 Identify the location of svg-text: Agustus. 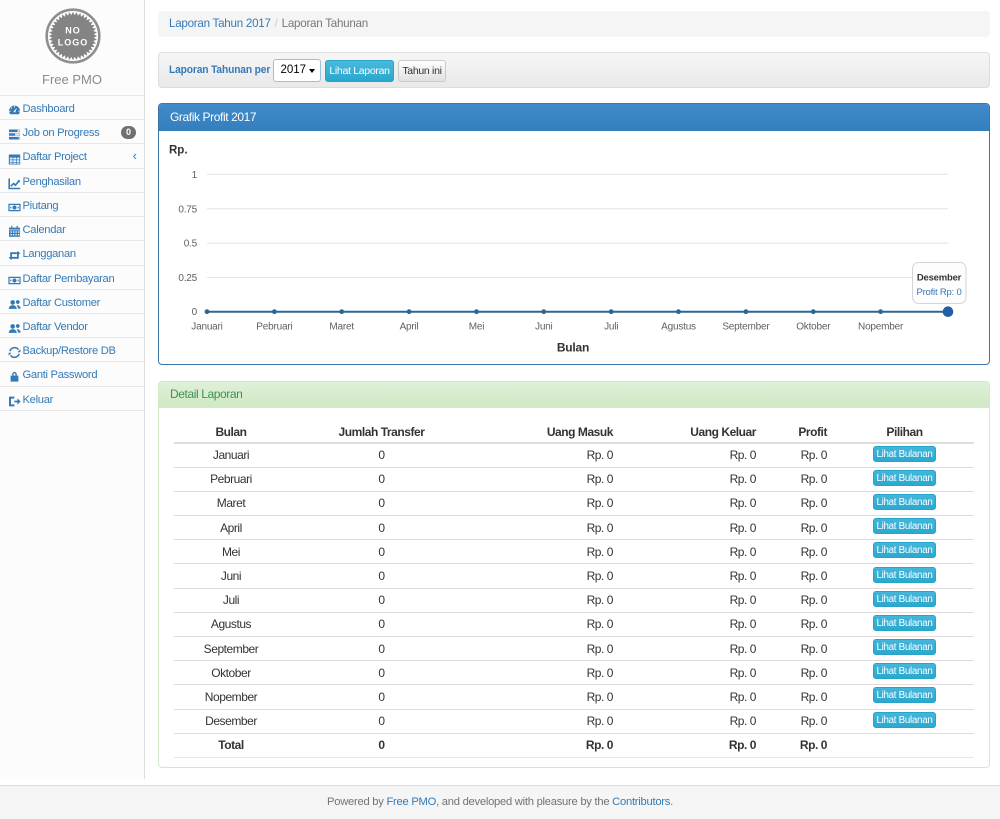
(678, 326).